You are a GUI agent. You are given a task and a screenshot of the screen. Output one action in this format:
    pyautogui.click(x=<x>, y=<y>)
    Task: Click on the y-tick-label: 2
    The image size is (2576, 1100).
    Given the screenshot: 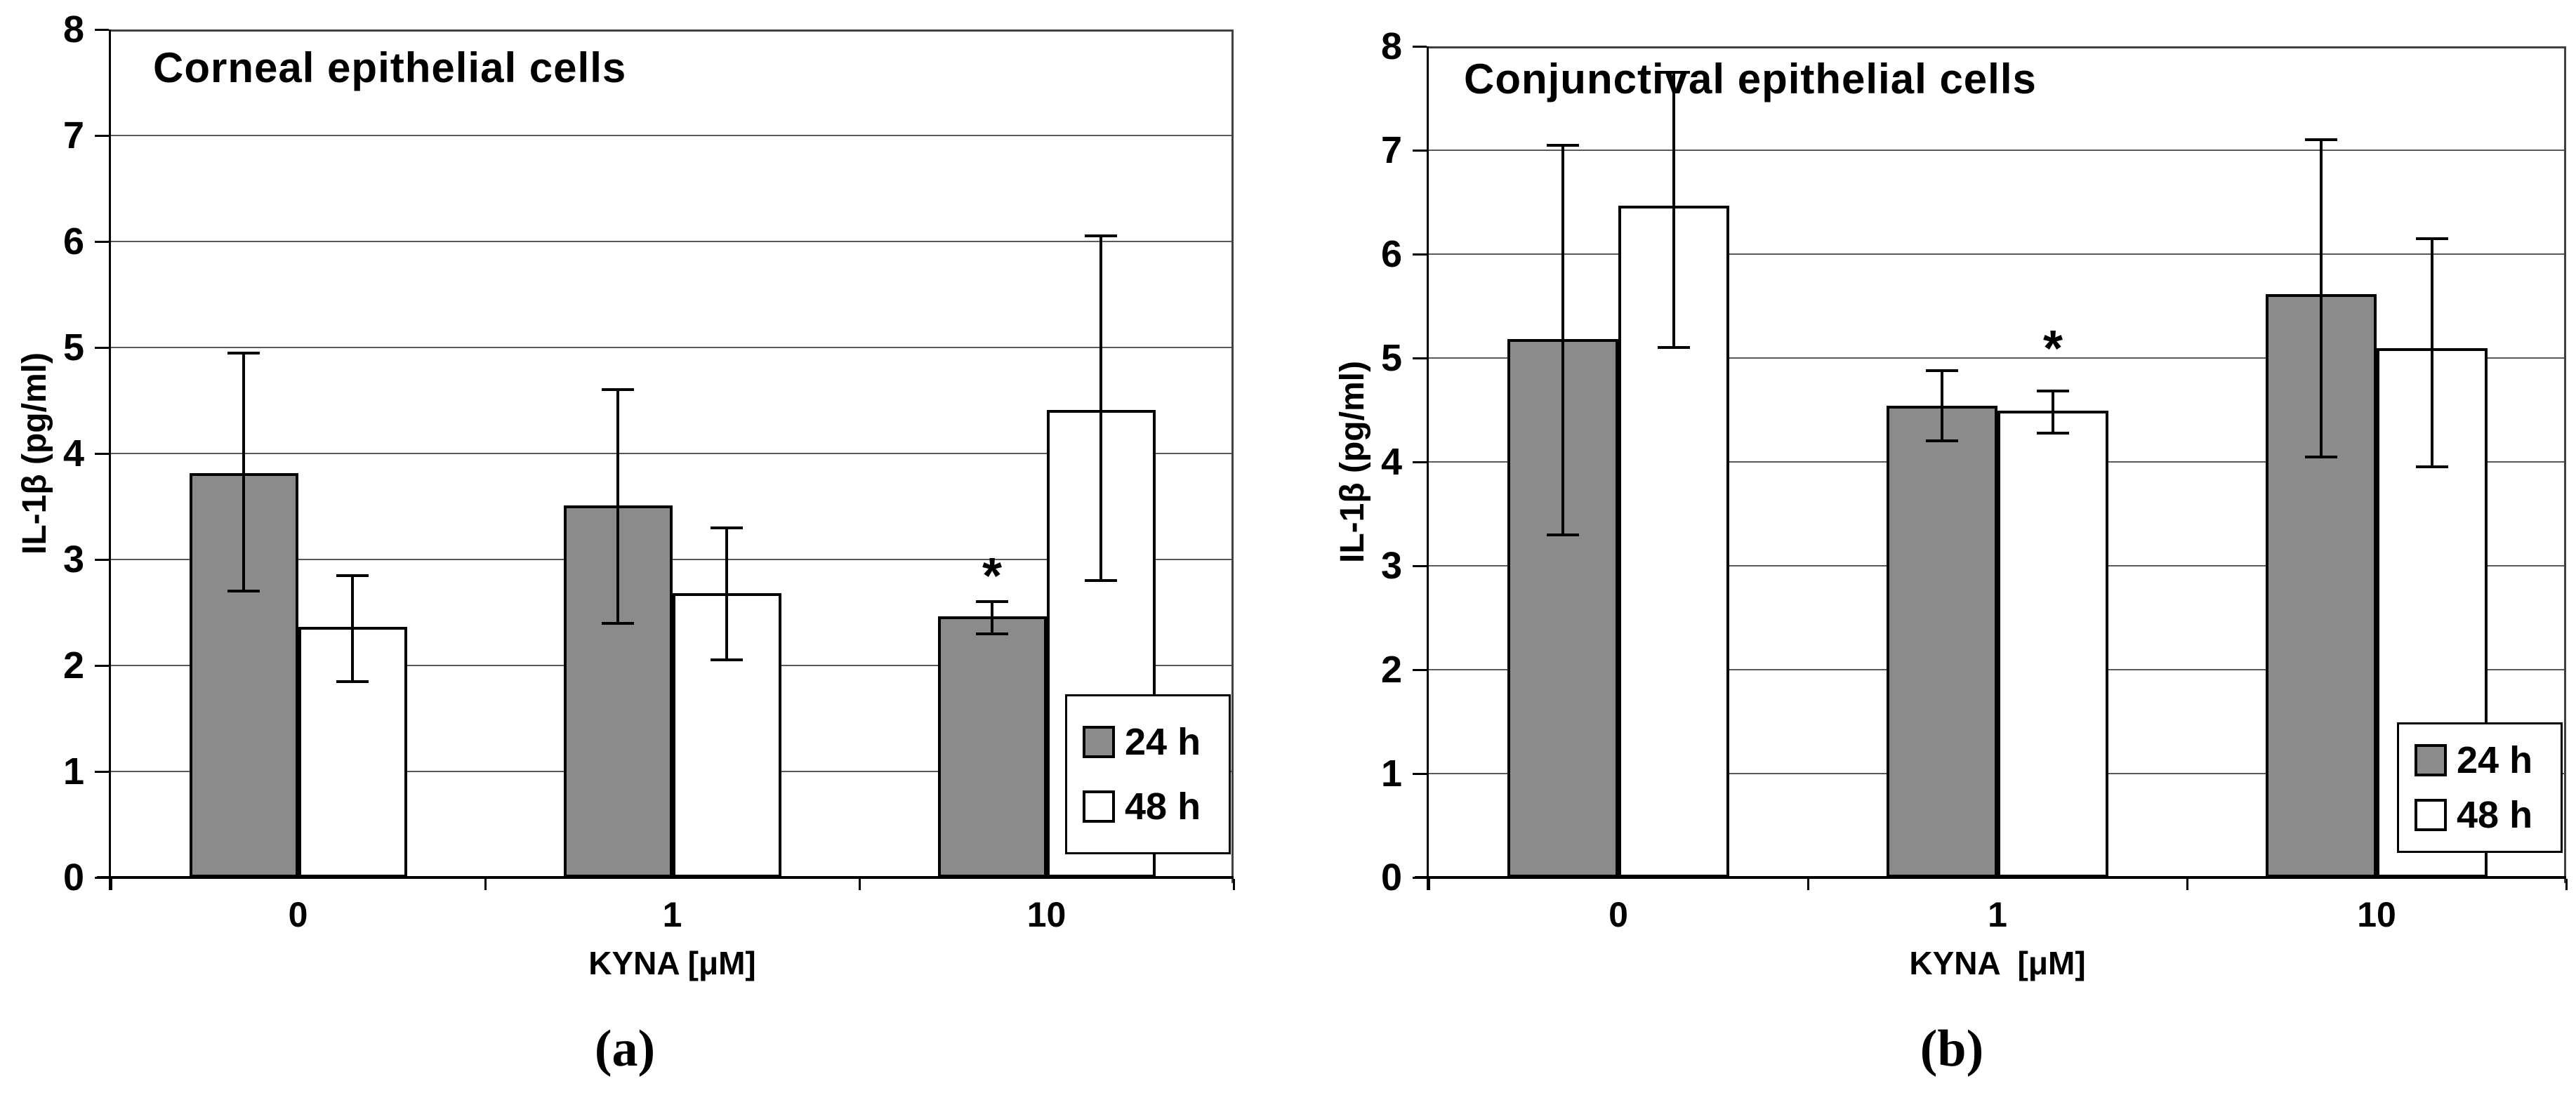 What is the action you would take?
    pyautogui.click(x=73, y=665)
    